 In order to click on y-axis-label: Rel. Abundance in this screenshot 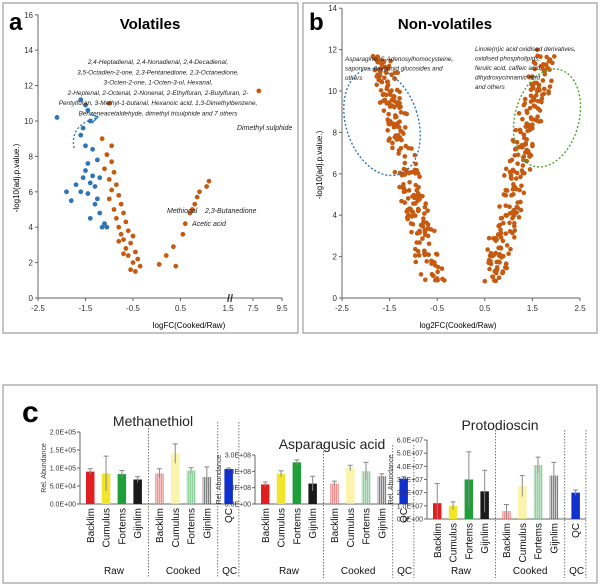, I will do `click(219, 480)`.